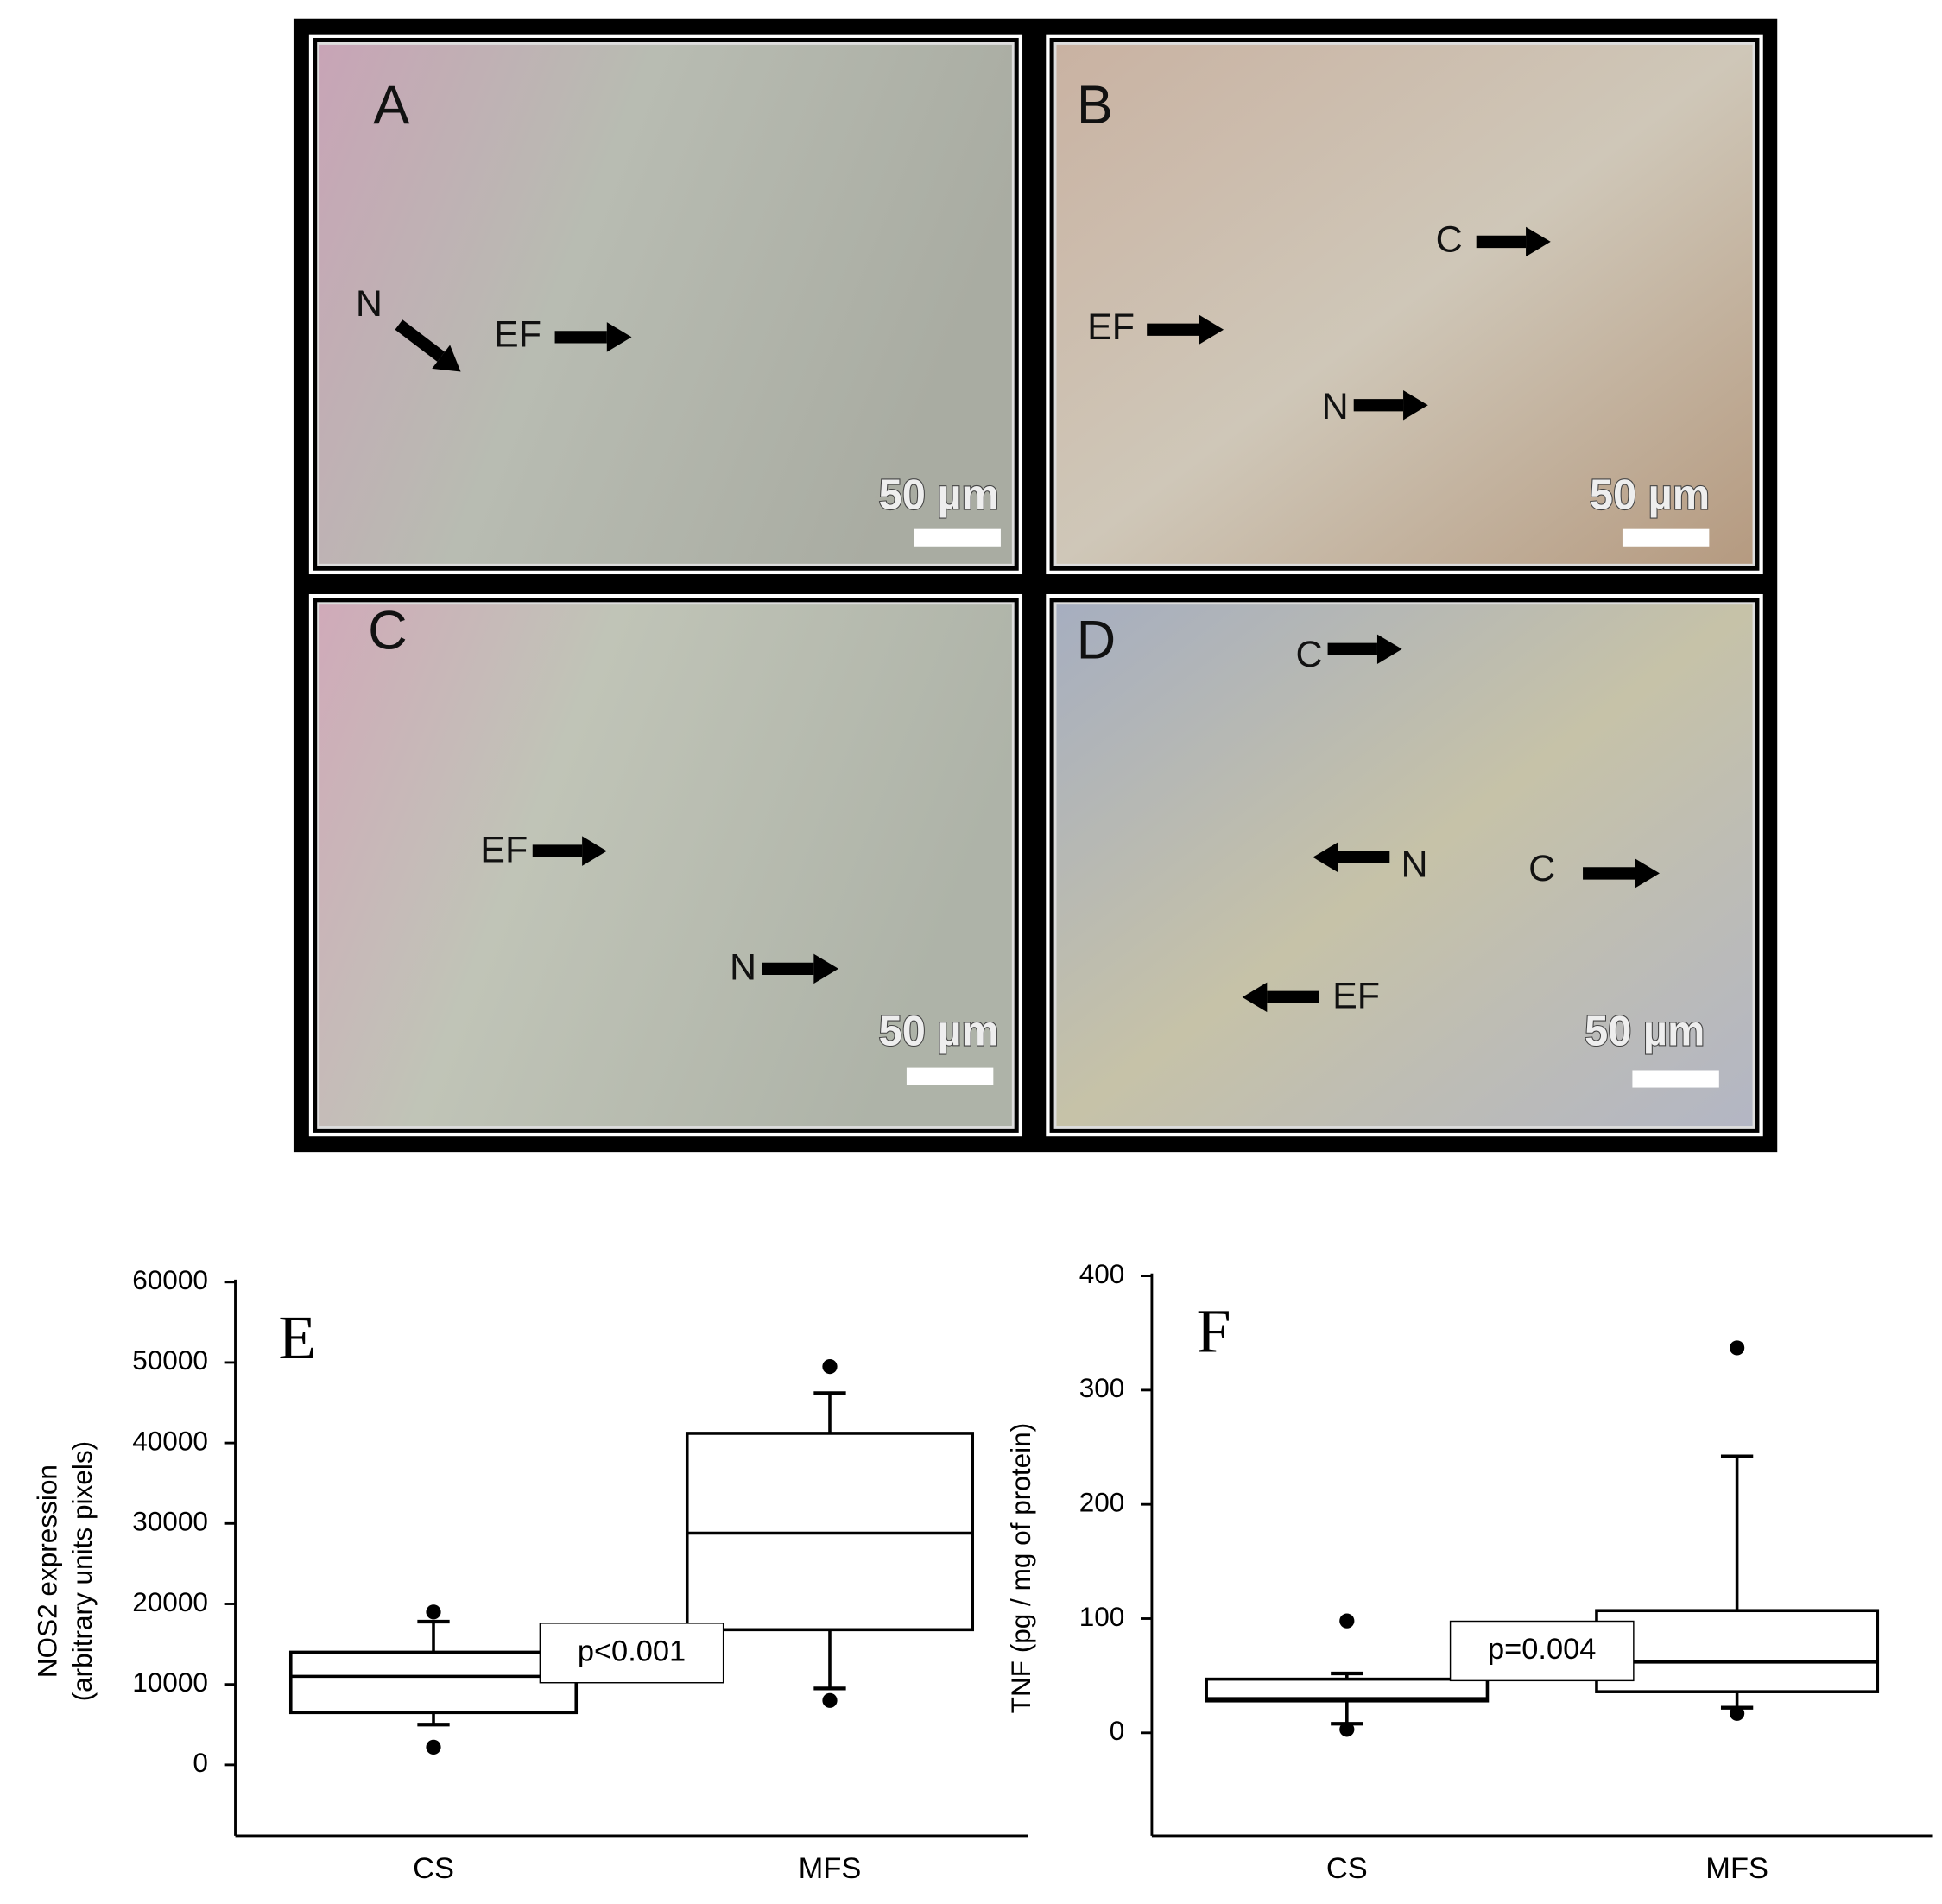 This screenshot has height=1904, width=1942. What do you see at coordinates (1095, 106) in the screenshot?
I see `panel-label: B` at bounding box center [1095, 106].